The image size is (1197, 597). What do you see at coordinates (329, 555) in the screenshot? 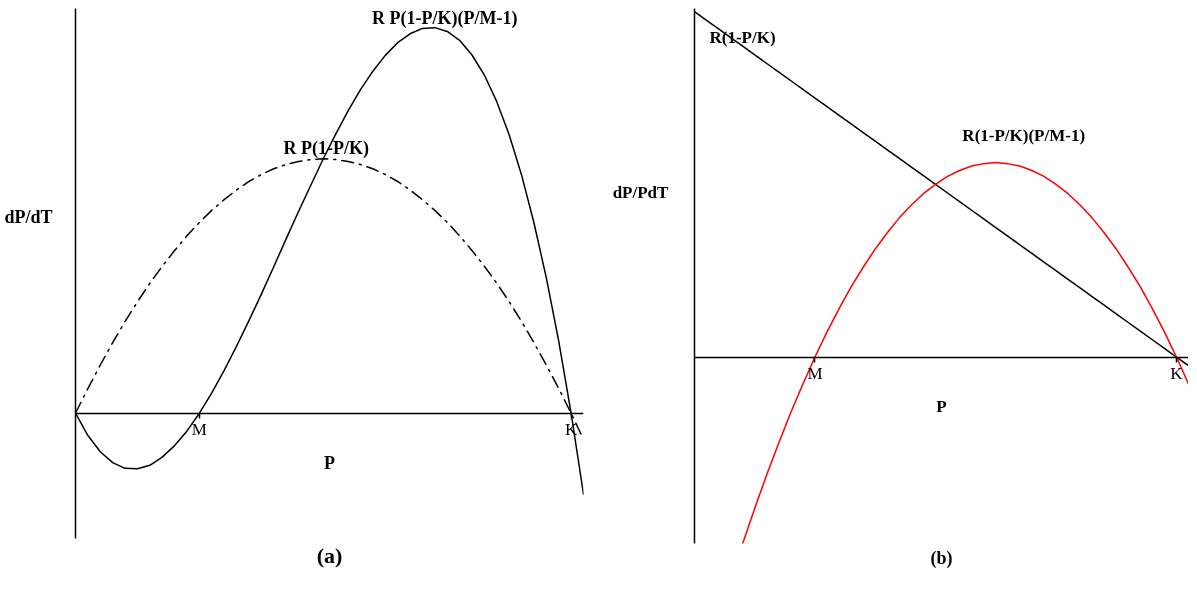
I see `text: (a)` at bounding box center [329, 555].